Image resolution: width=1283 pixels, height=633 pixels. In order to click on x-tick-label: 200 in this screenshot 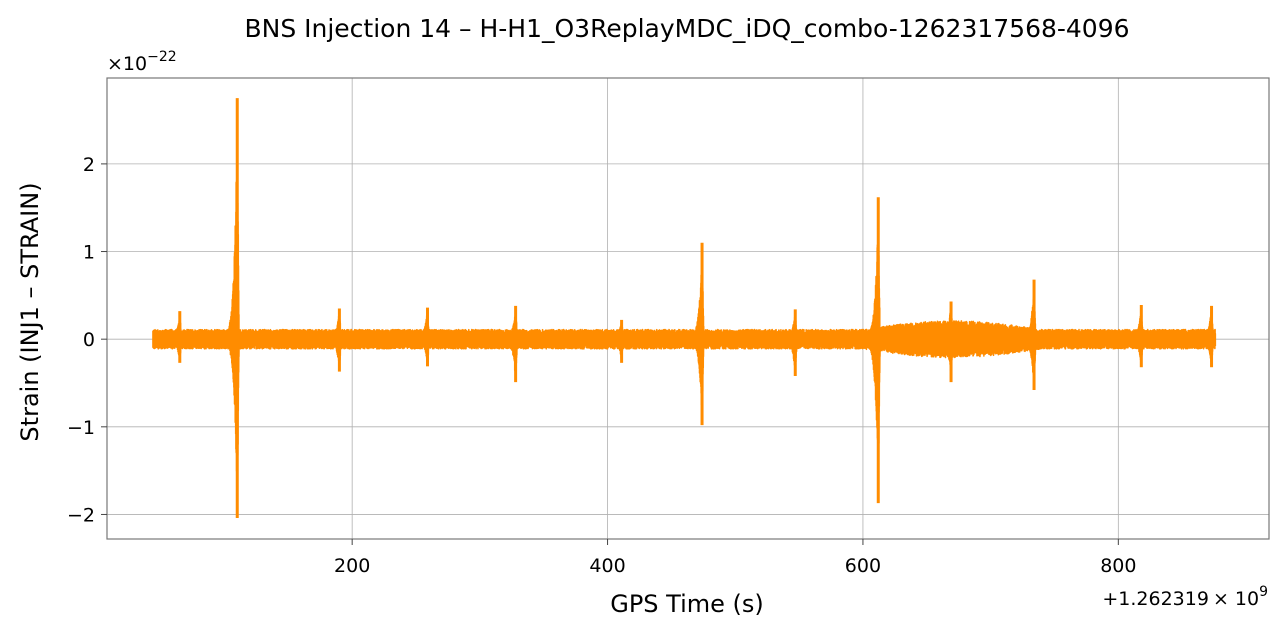, I will do `click(352, 566)`.